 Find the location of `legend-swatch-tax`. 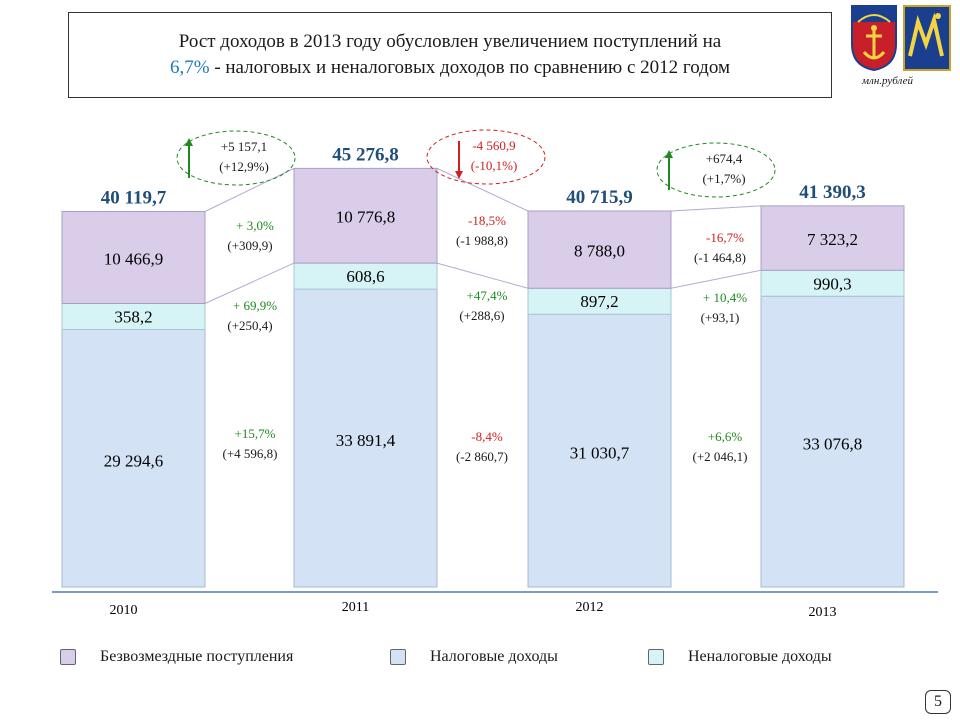

legend-swatch-tax is located at coordinates (398, 657).